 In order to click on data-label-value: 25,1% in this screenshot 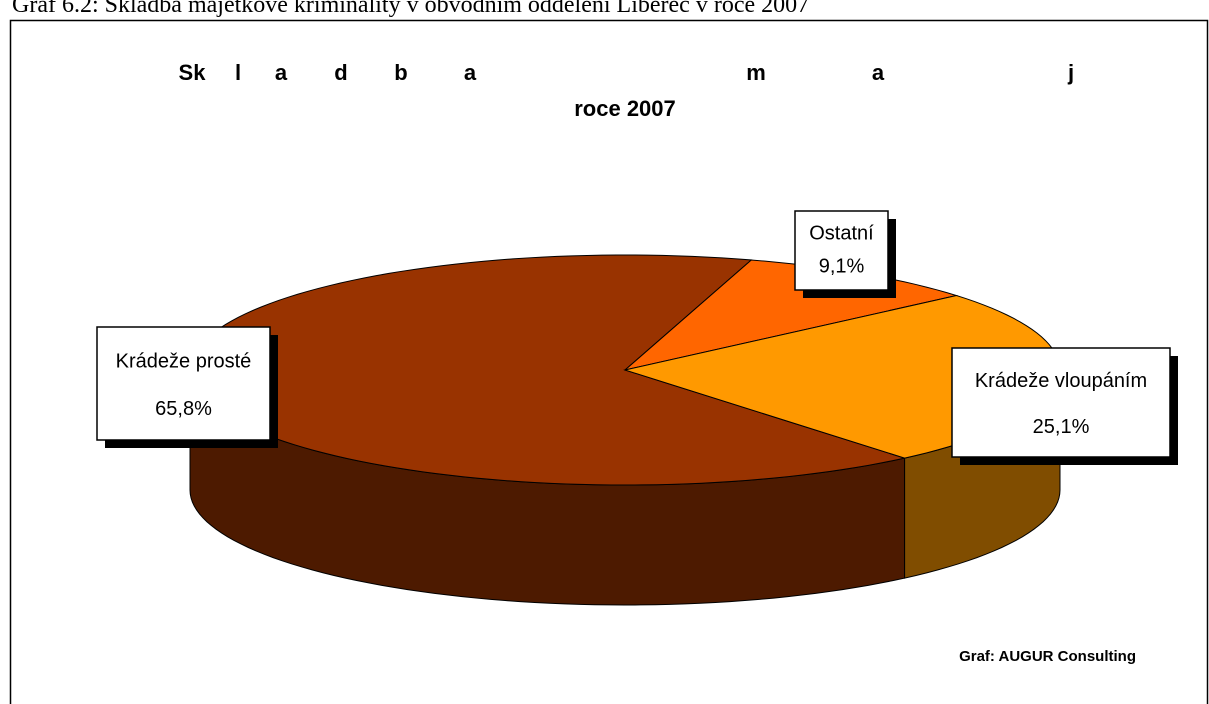, I will do `click(1061, 427)`.